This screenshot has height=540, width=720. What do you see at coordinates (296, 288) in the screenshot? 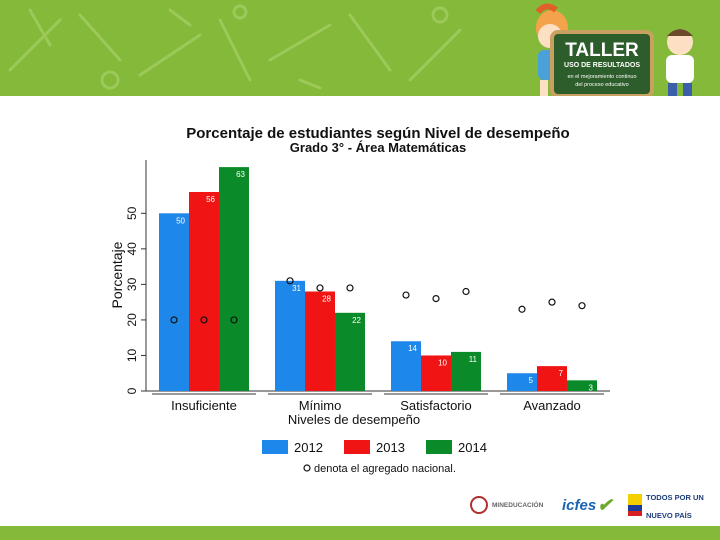
I see `bar-value-label: 31` at bounding box center [296, 288].